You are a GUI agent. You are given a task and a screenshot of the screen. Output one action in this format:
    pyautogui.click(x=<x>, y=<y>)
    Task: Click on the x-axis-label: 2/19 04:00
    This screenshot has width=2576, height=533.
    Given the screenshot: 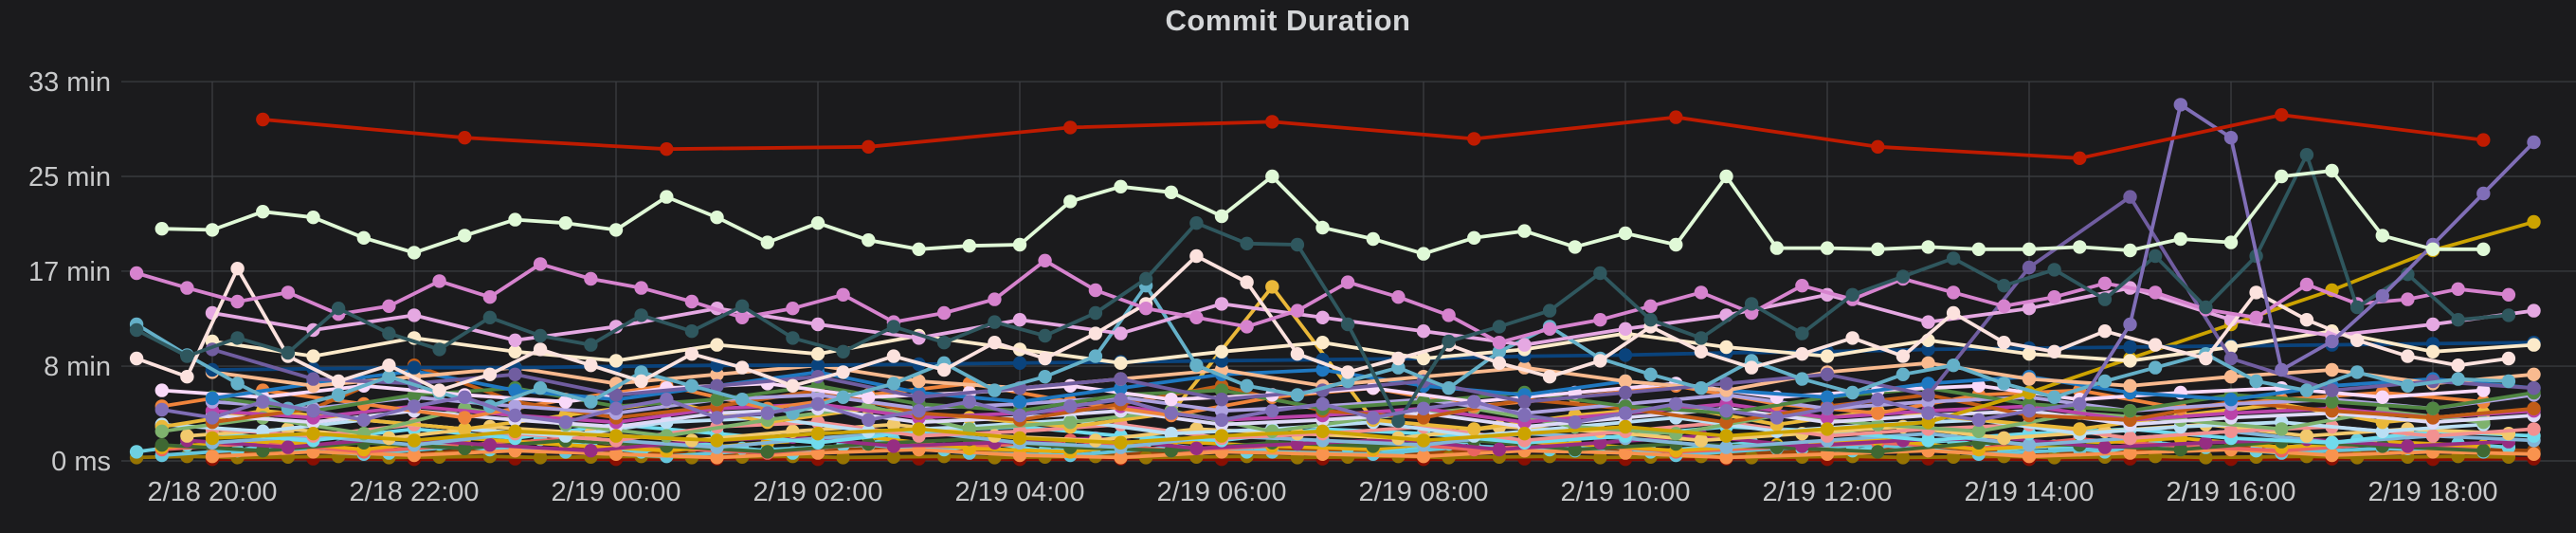 What is the action you would take?
    pyautogui.click(x=1019, y=492)
    